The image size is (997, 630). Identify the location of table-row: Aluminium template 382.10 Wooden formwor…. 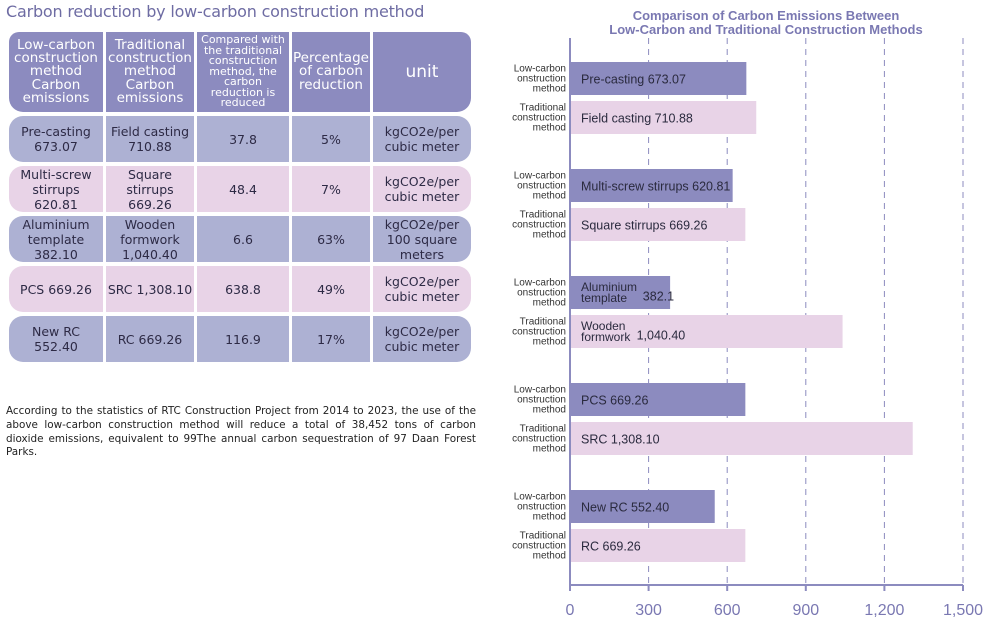
(240, 239).